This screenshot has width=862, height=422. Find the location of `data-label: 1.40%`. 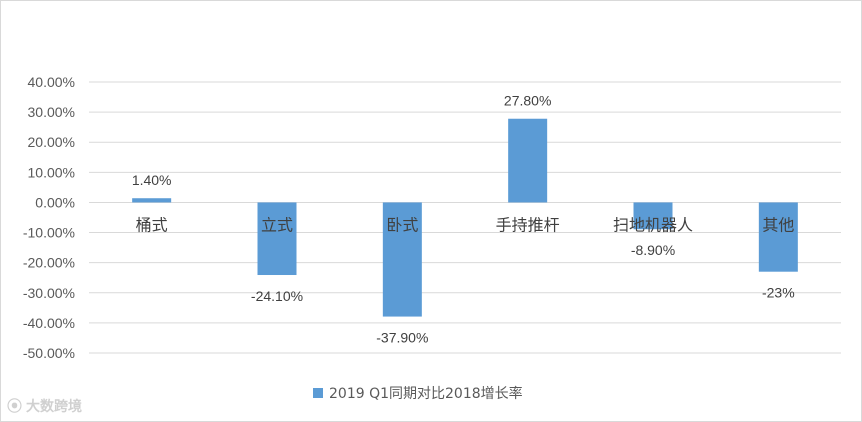

data-label: 1.40% is located at coordinates (152, 180).